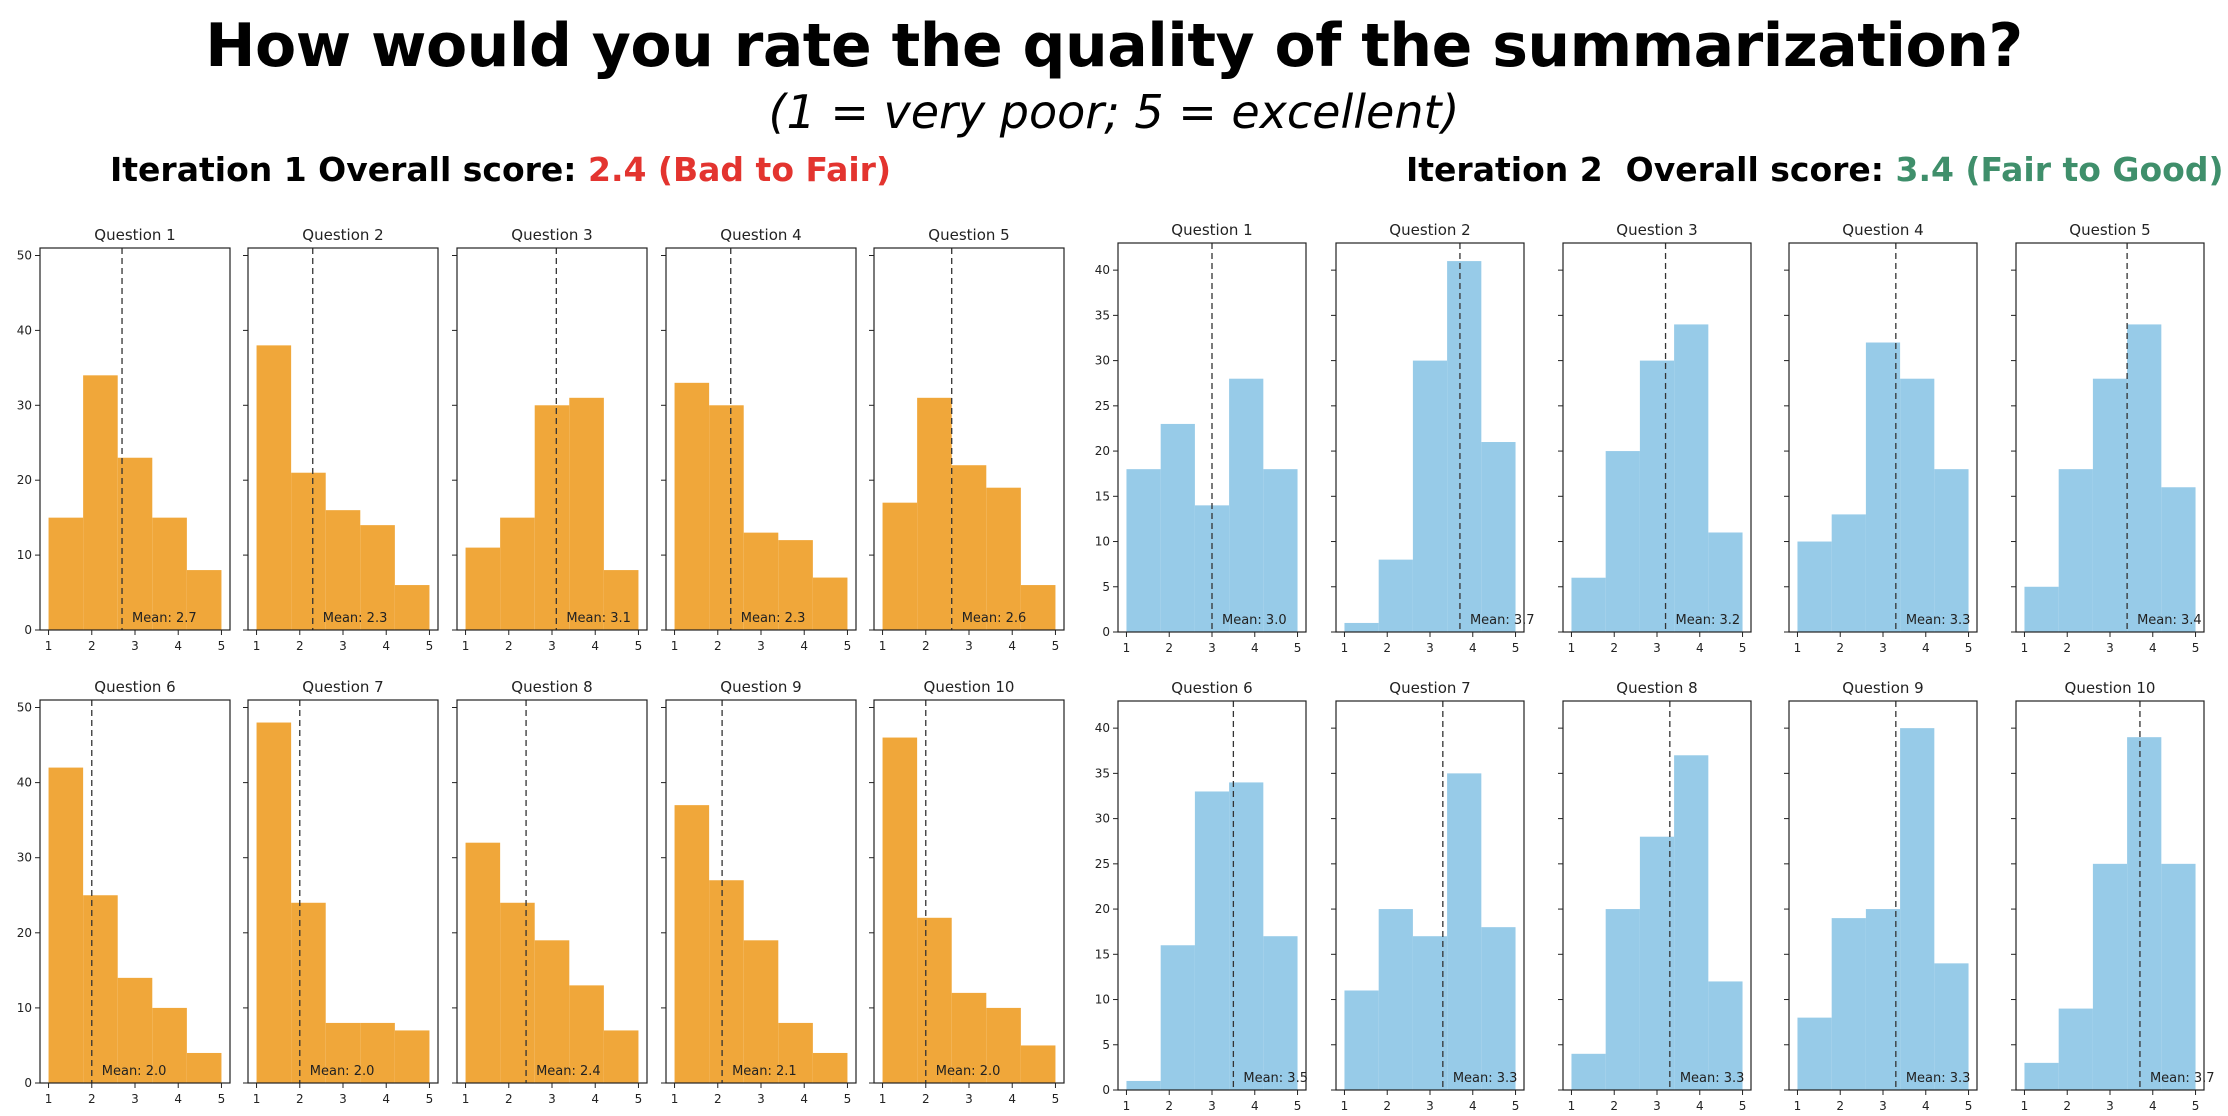  Describe the element at coordinates (1651, 169) in the screenshot. I see `iteration-2-label: Iteration 2 Overall score:` at that location.